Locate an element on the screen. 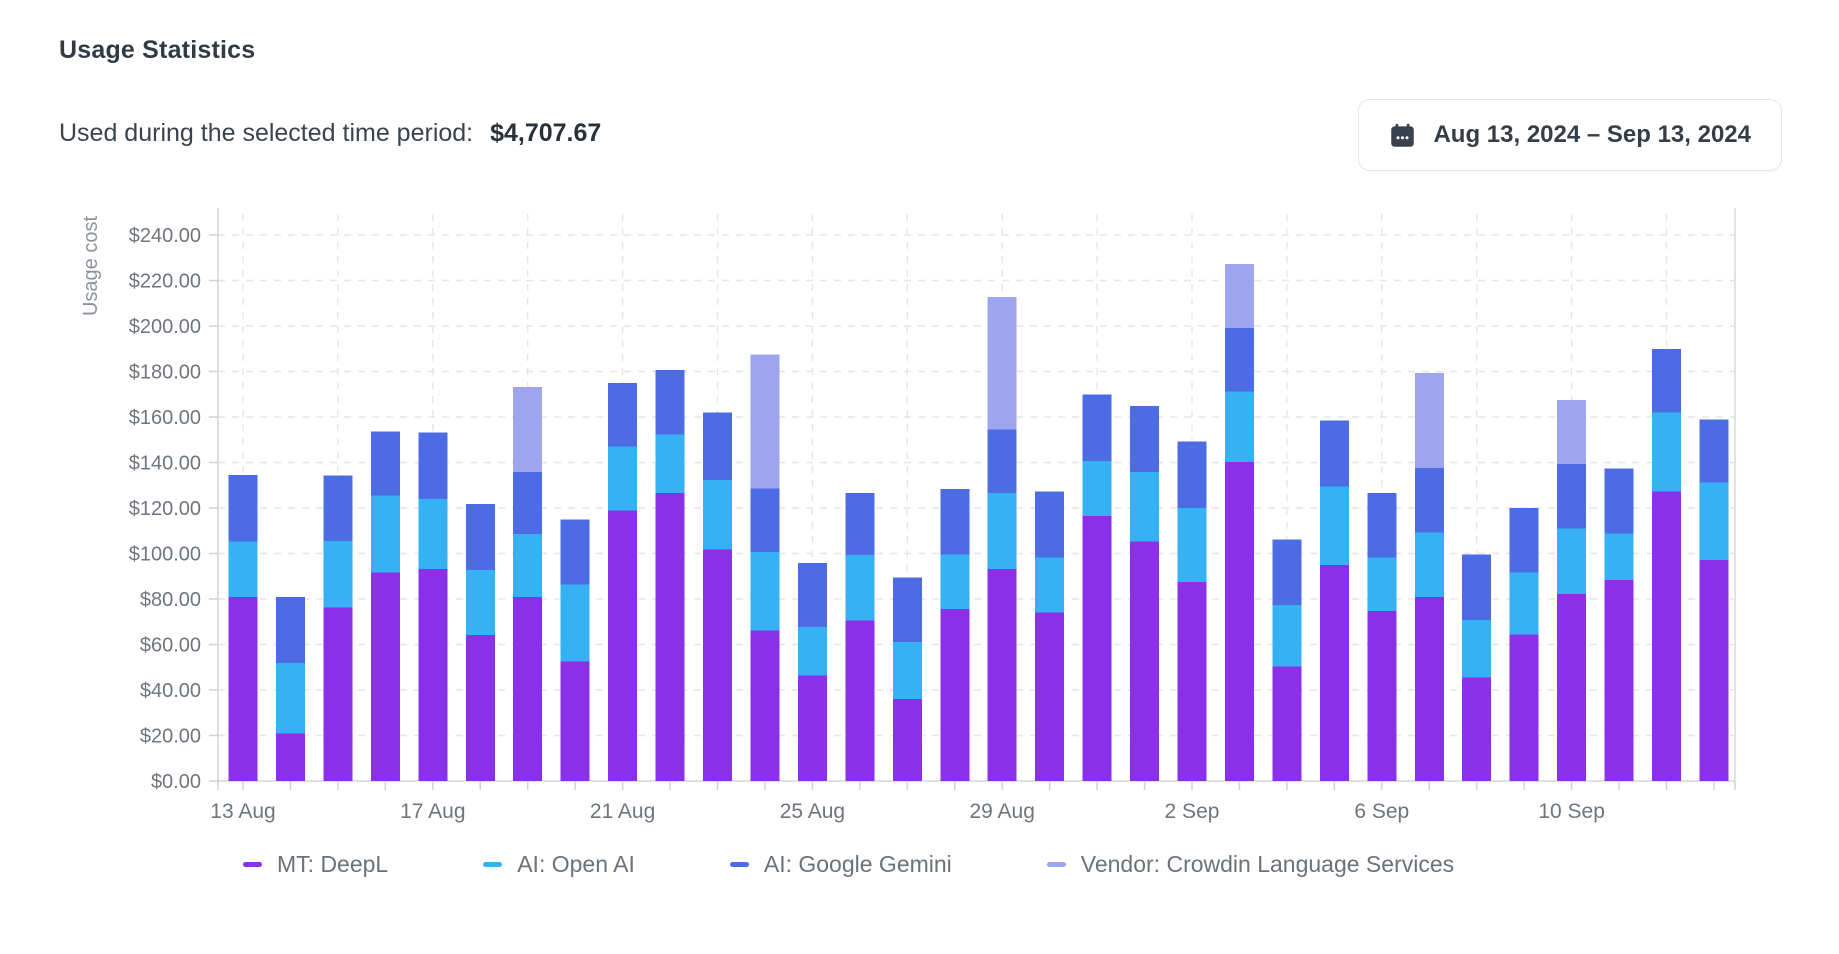 This screenshot has width=1839, height=954. bar-13-sep is located at coordinates (1714, 600).